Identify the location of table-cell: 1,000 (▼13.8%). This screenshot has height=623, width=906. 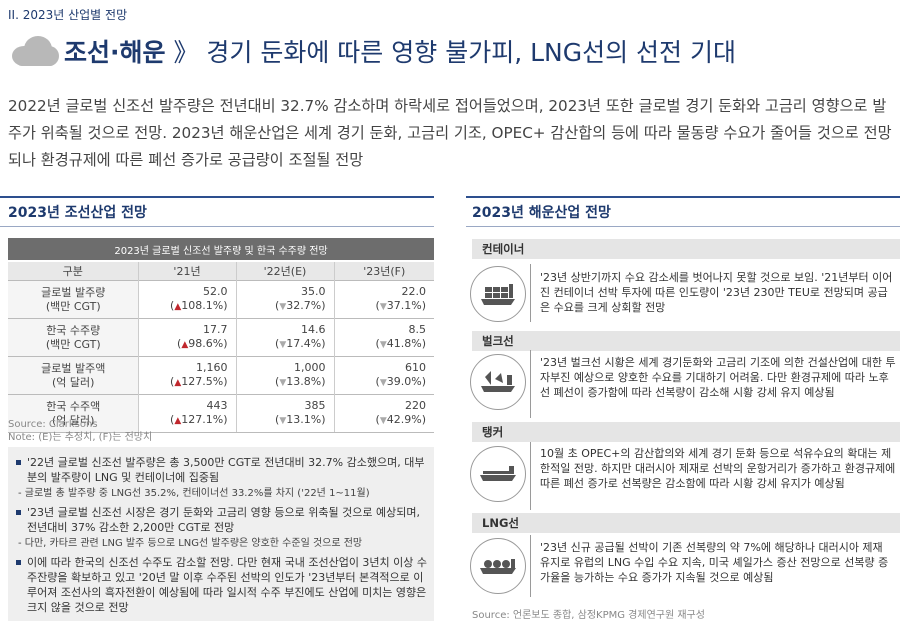
(285, 375).